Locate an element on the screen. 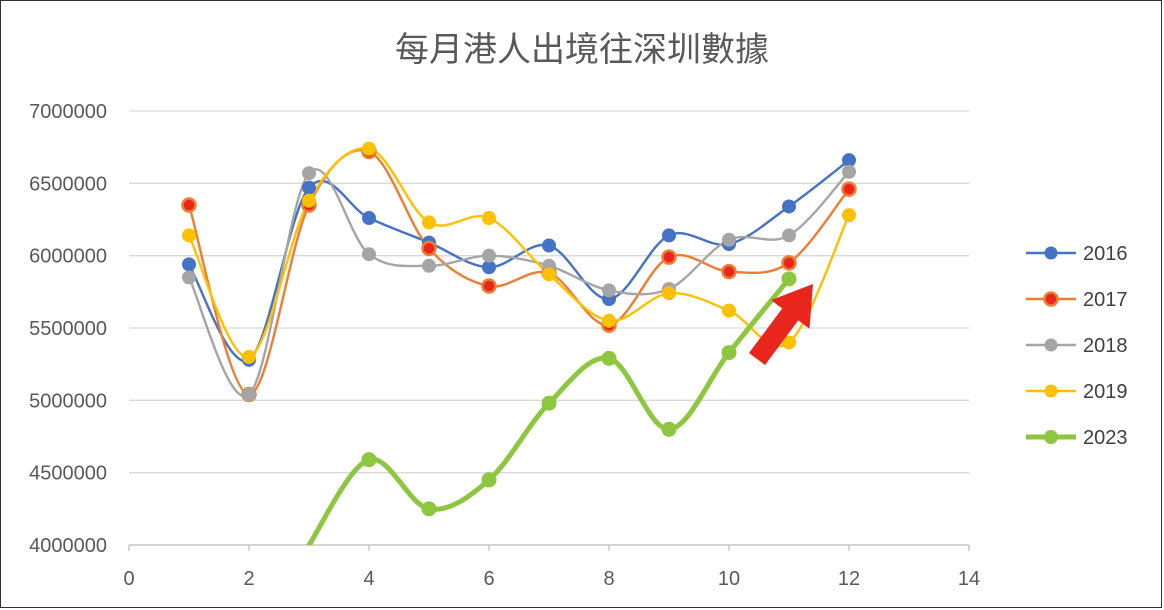 The width and height of the screenshot is (1164, 610). legend-marker-2019 is located at coordinates (1051, 391).